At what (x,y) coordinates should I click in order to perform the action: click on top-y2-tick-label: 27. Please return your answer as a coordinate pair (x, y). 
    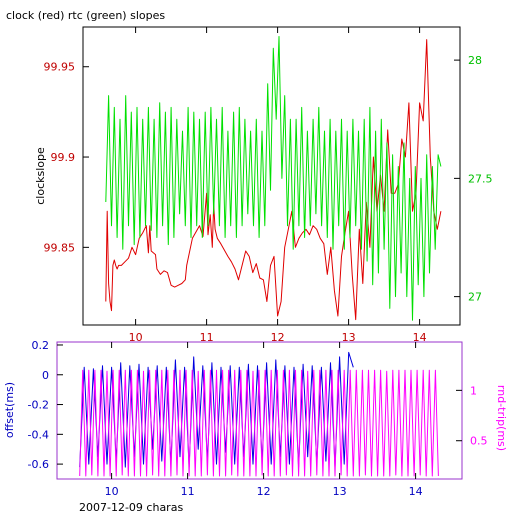
    Looking at the image, I should click on (475, 297).